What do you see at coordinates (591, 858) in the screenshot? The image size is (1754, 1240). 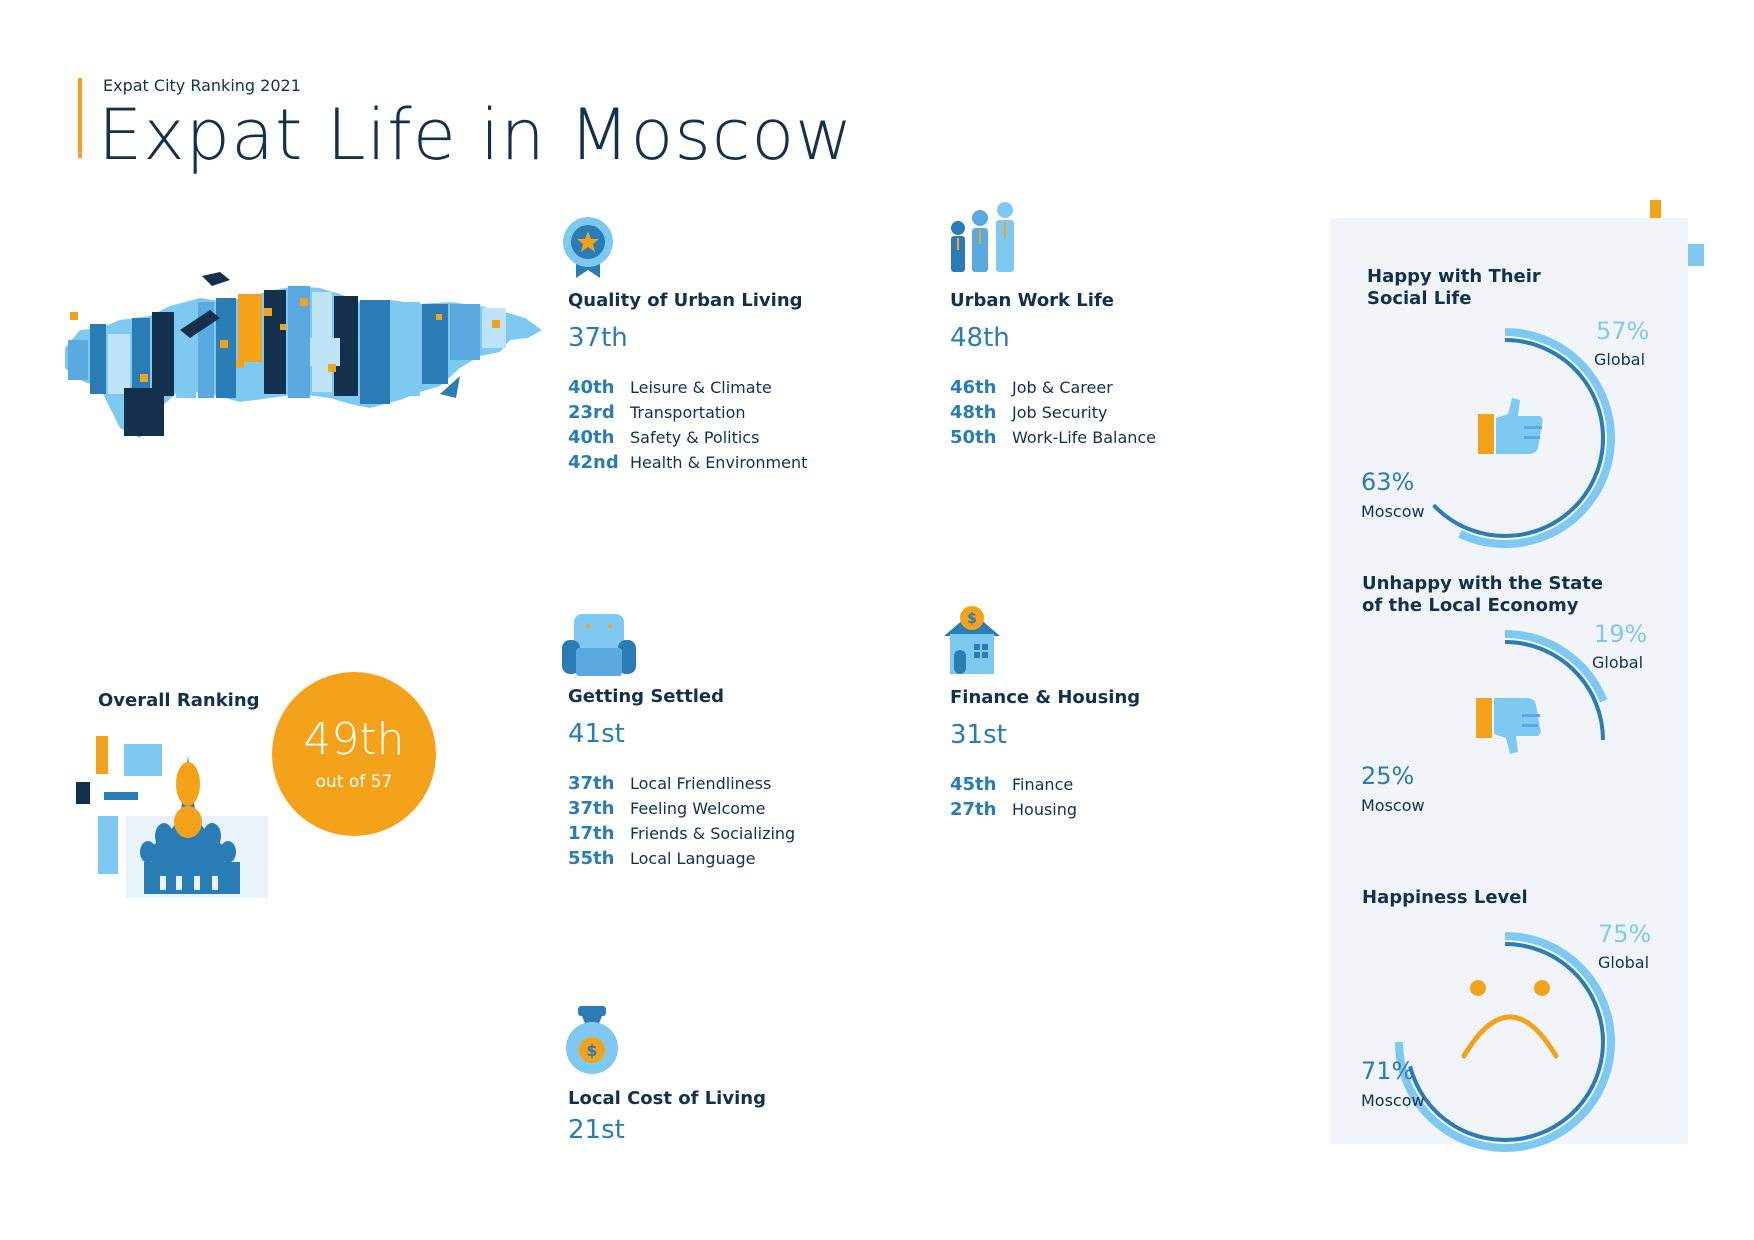 I see `sub-rank: 55th` at bounding box center [591, 858].